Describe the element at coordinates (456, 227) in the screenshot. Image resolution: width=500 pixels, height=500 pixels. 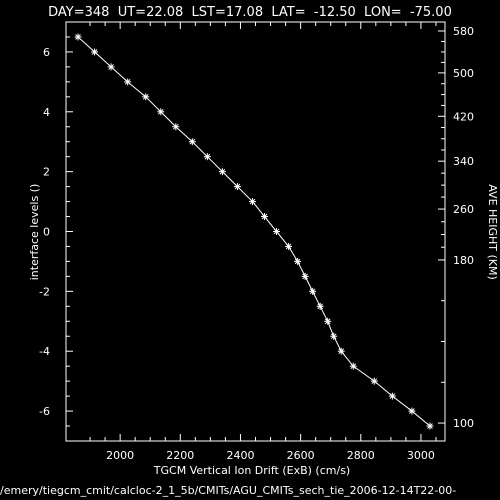
I see `y-axis-right: 580 500 420 340 260 180 100` at that location.